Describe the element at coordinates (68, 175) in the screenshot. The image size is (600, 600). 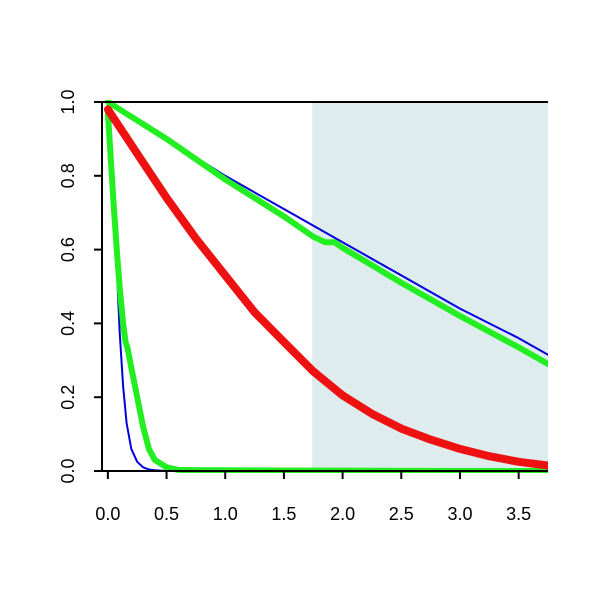
I see `y-tick-label: 0.8` at that location.